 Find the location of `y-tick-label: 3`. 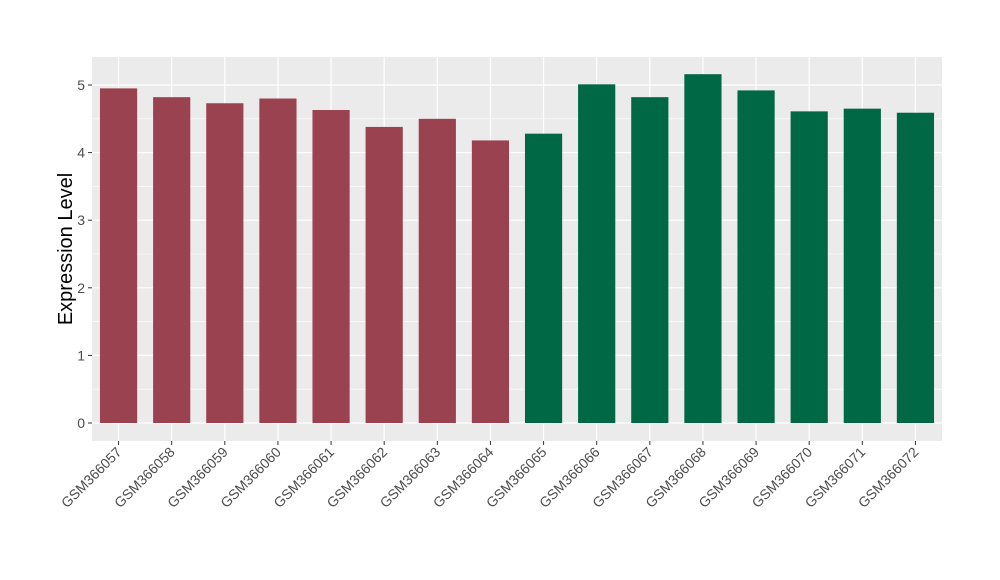

y-tick-label: 3 is located at coordinates (81, 220).